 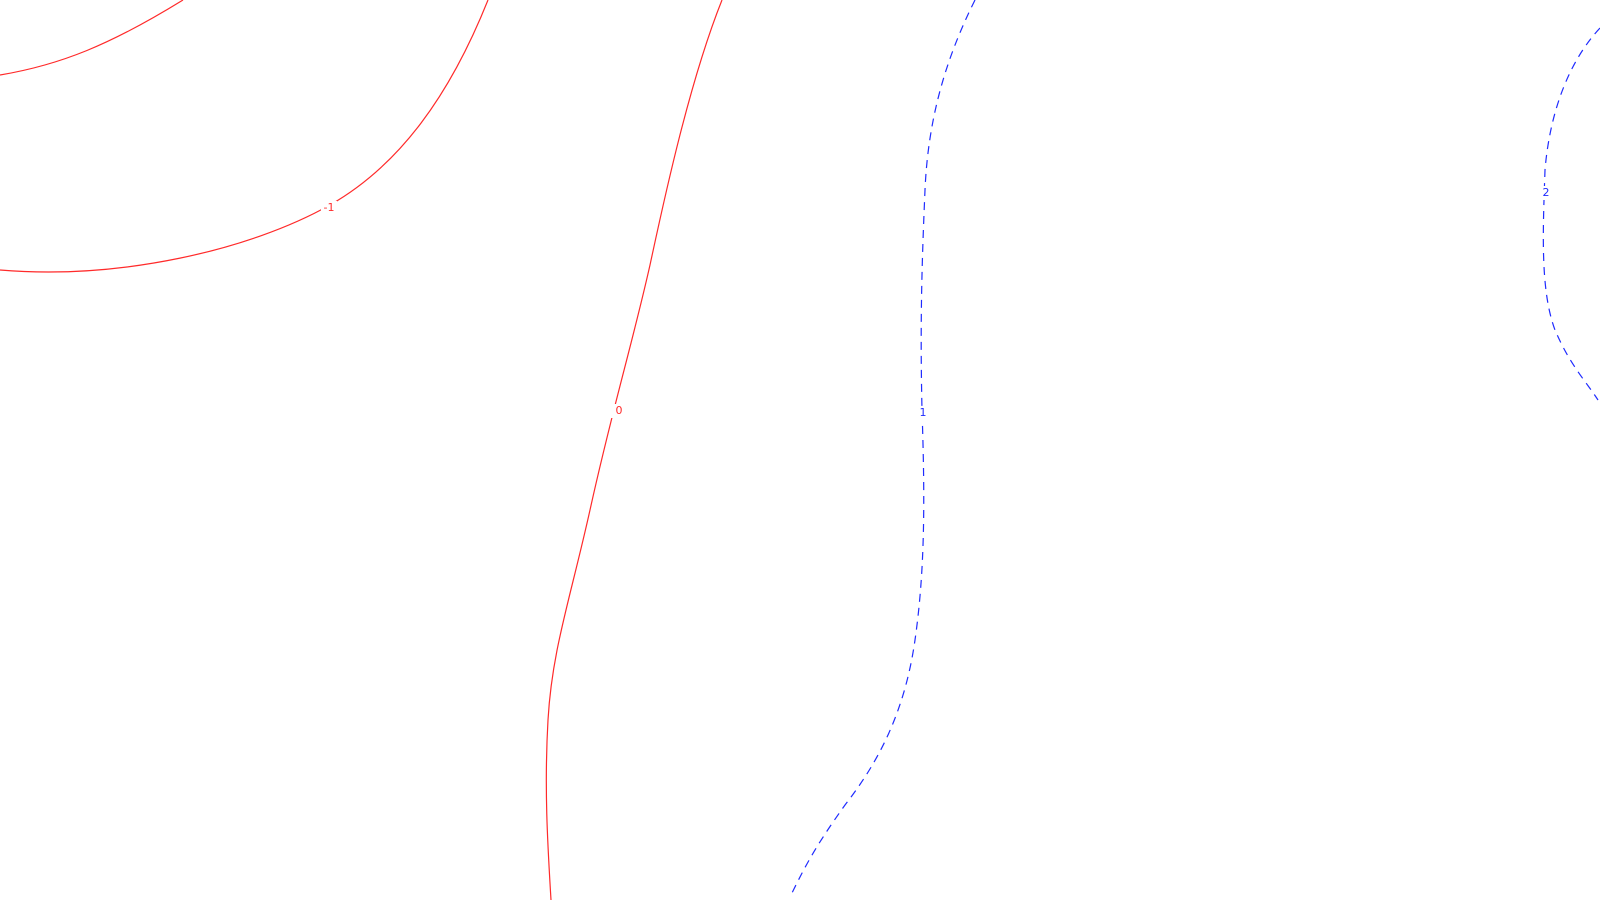 I want to click on contour-label-background-minus1, so click(x=329, y=208).